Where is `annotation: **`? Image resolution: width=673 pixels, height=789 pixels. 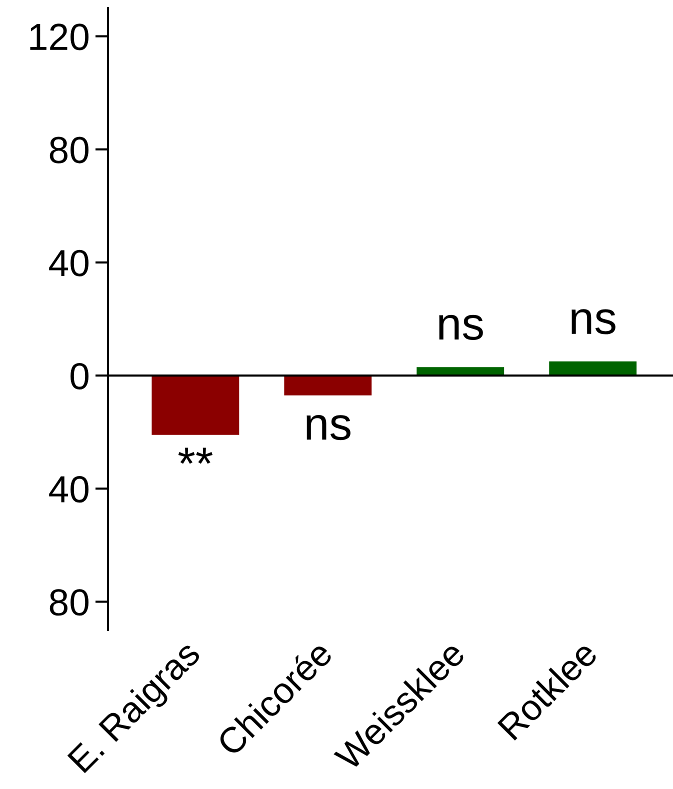 annotation: ** is located at coordinates (195, 456).